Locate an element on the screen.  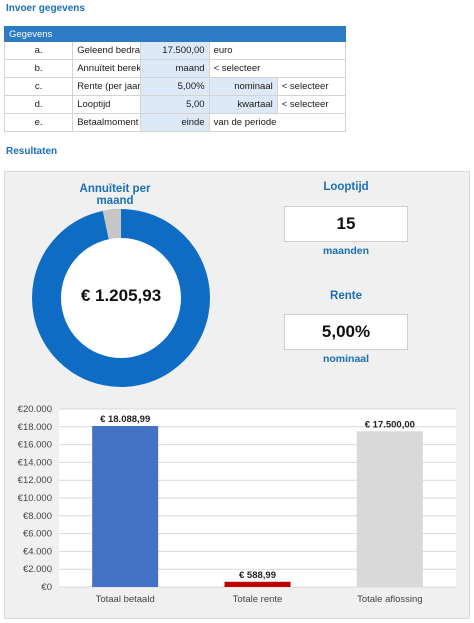
donut-hole is located at coordinates (121, 298).